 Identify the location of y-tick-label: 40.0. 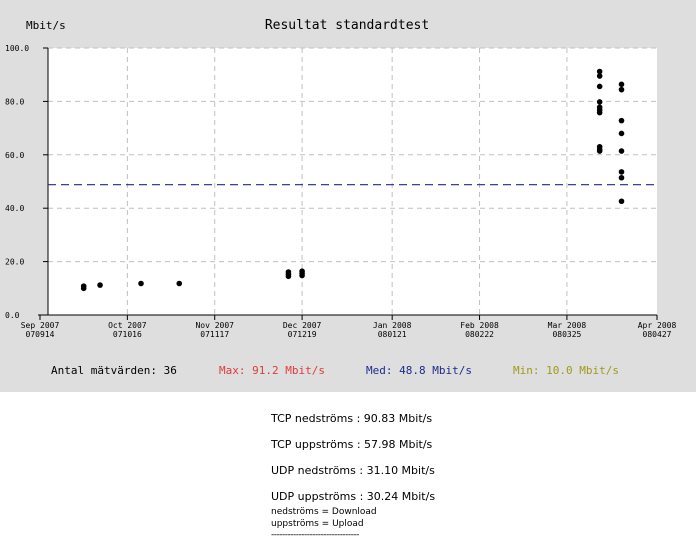
(14, 208).